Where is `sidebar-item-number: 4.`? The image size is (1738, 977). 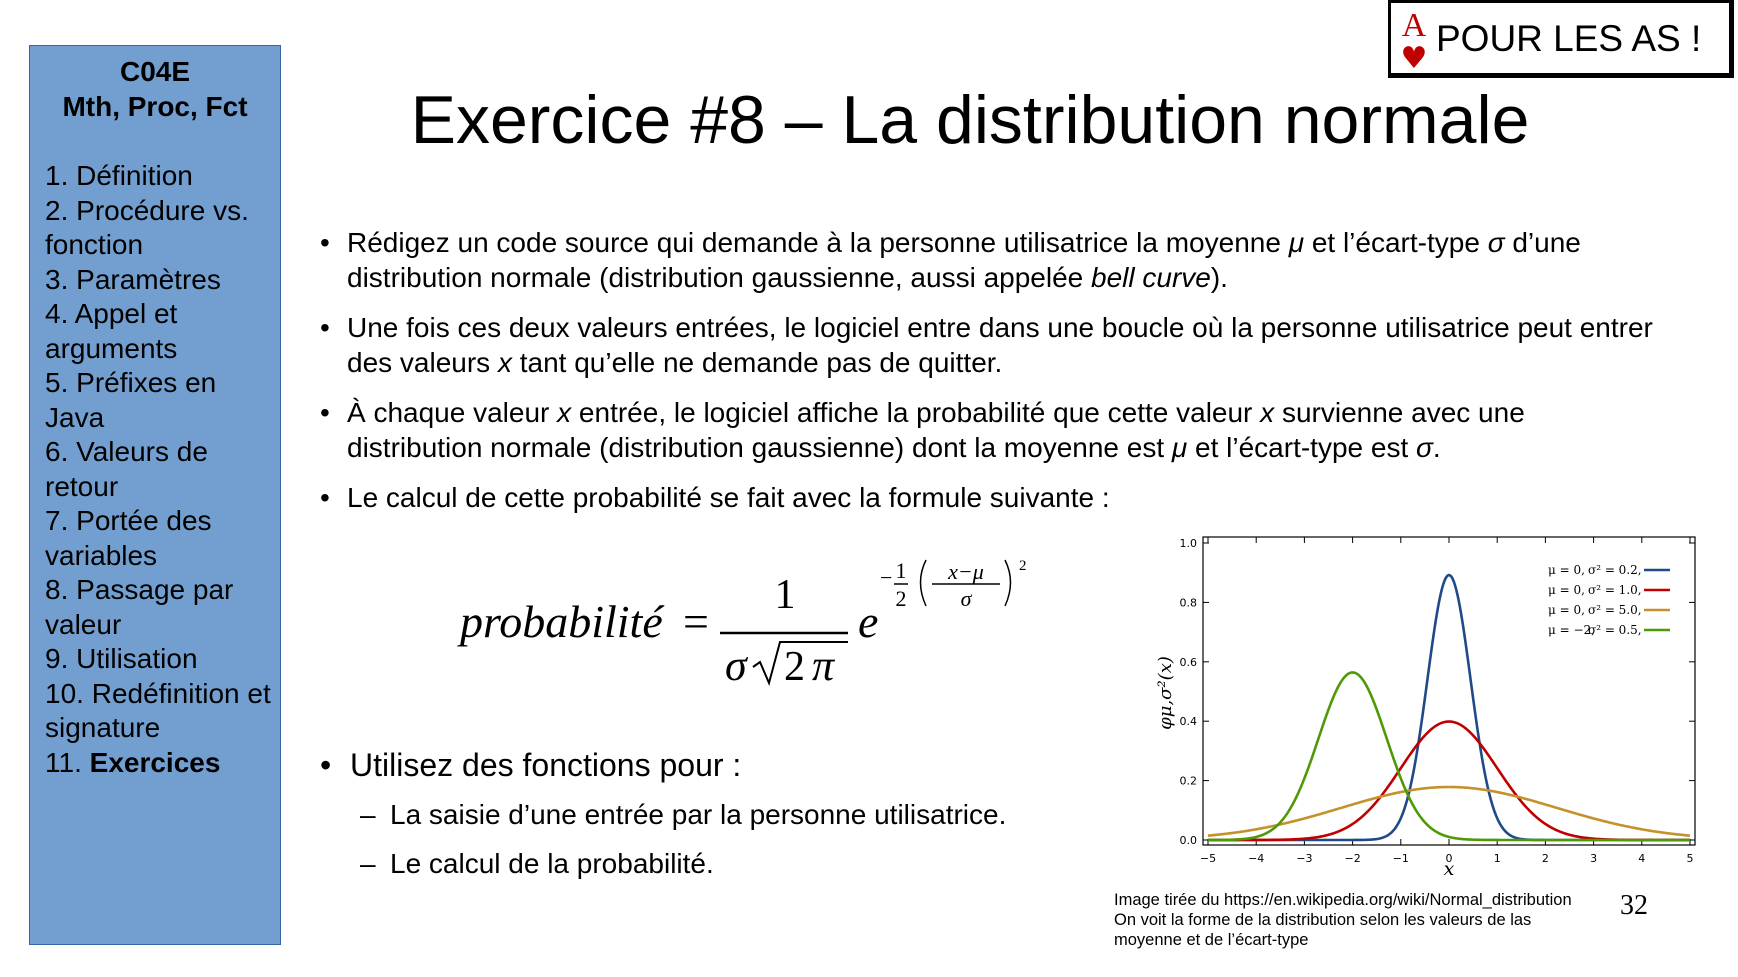 sidebar-item-number: 4. is located at coordinates (57, 313).